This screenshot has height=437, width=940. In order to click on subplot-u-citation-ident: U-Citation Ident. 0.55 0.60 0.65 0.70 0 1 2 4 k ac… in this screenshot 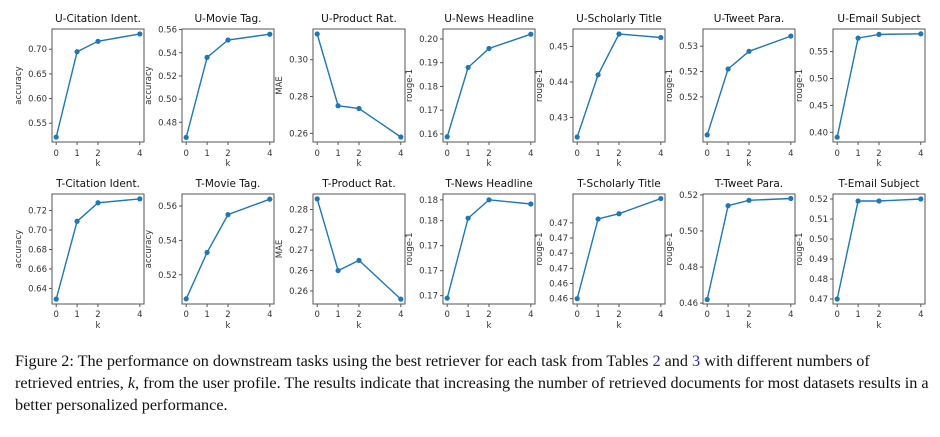, I will do `click(79, 91)`.